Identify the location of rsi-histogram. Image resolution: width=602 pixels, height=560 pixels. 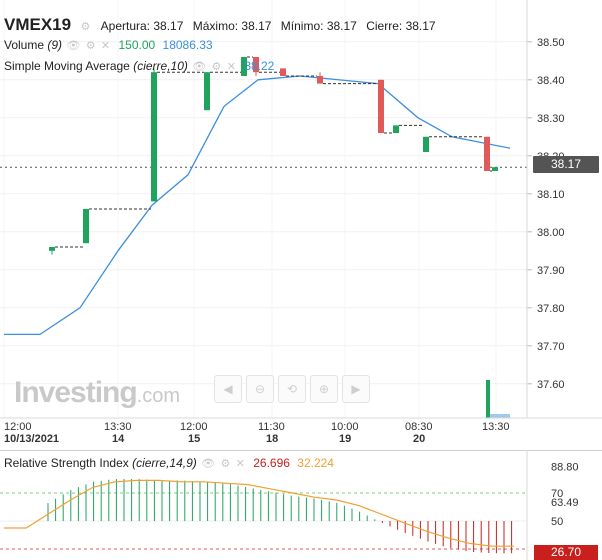
(280, 516).